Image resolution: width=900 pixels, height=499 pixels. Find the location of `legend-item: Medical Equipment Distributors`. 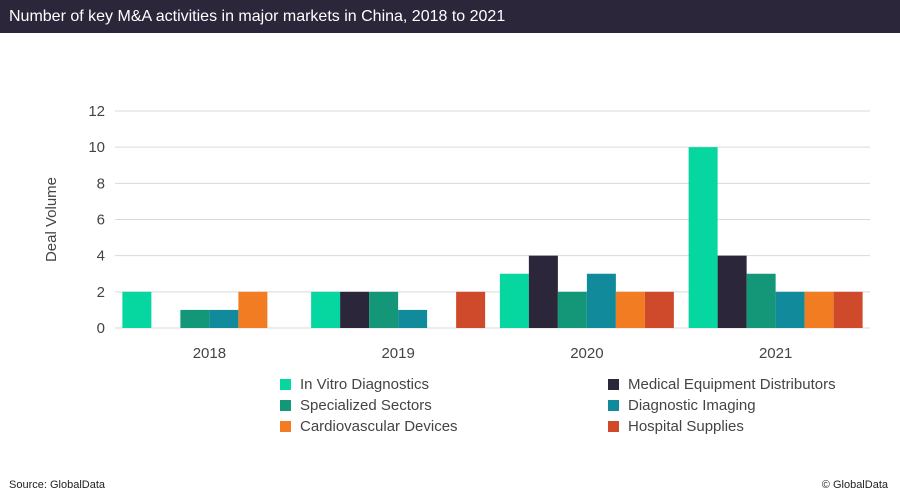

legend-item: Medical Equipment Distributors is located at coordinates (722, 384).